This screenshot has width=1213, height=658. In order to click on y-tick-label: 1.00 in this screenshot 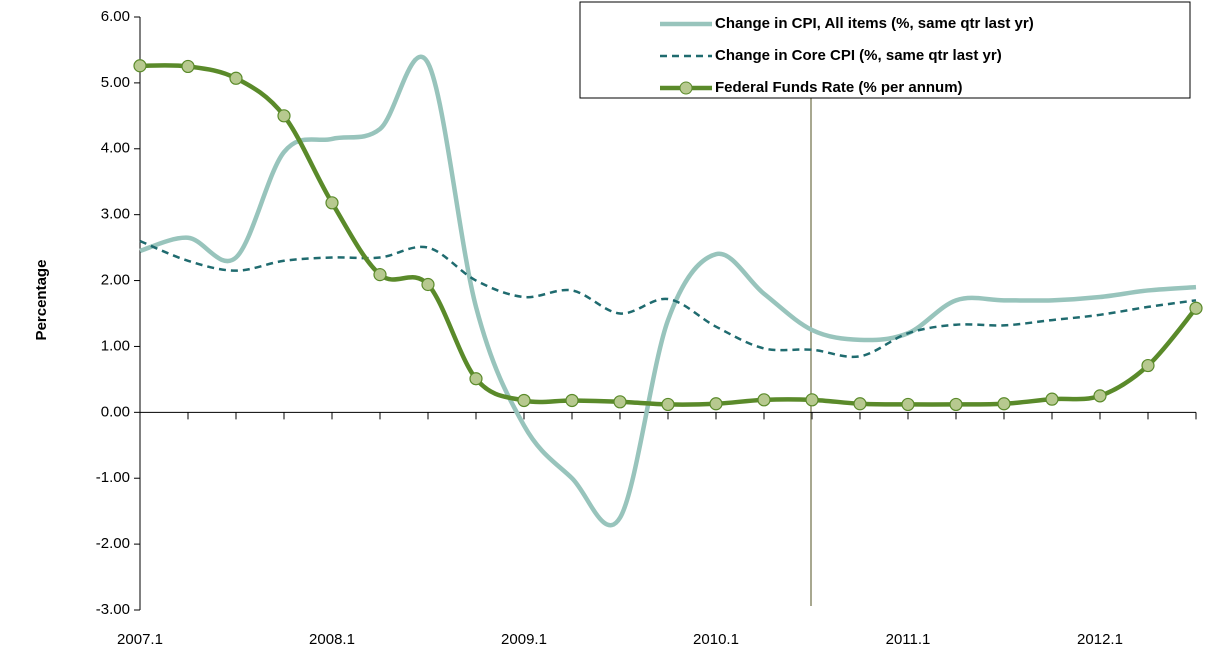, I will do `click(115, 345)`.